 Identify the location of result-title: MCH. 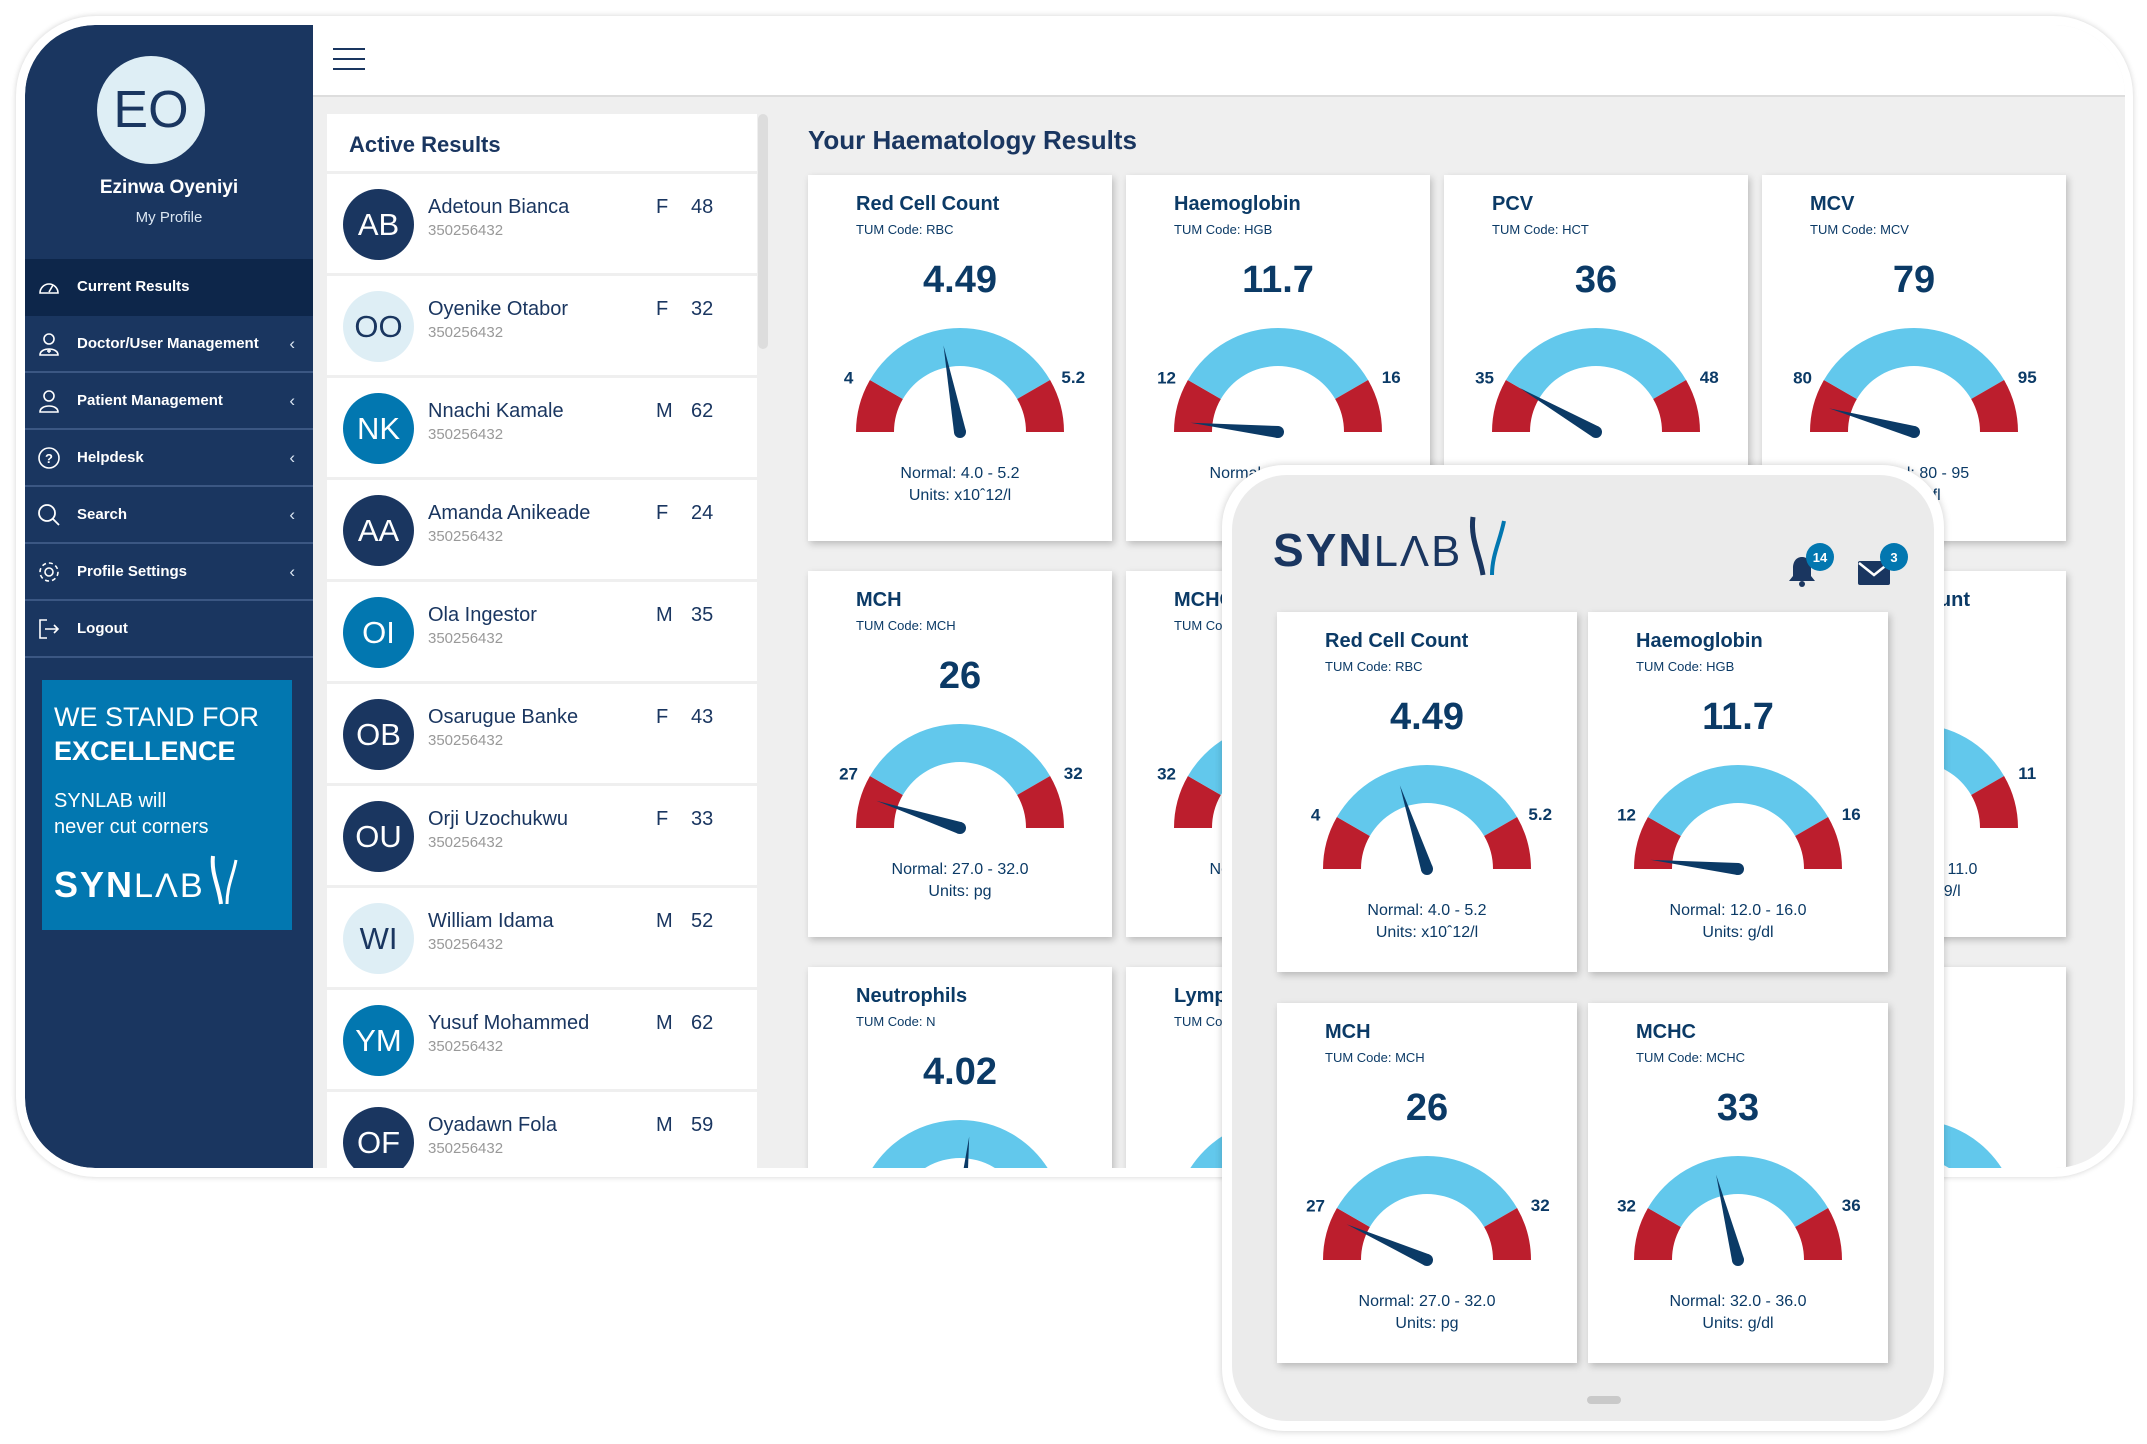
(879, 600).